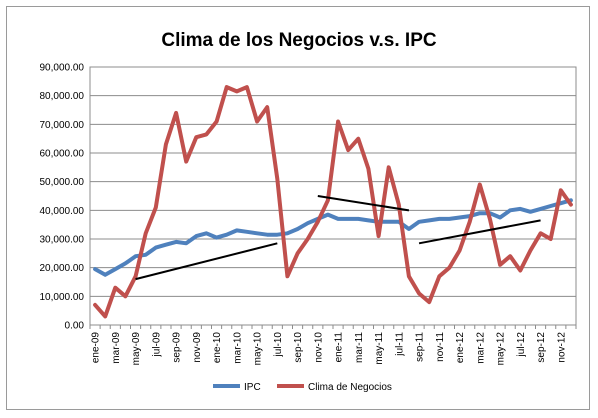  I want to click on x-tick-label: jul-12, so click(521, 345).